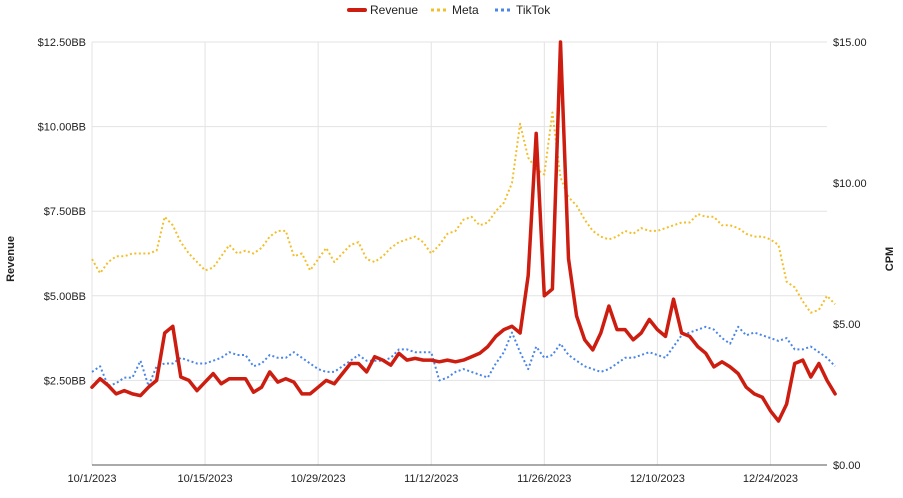 The height and width of the screenshot is (498, 903). I want to click on legend: Revenue Meta TikTok, so click(449, 10).